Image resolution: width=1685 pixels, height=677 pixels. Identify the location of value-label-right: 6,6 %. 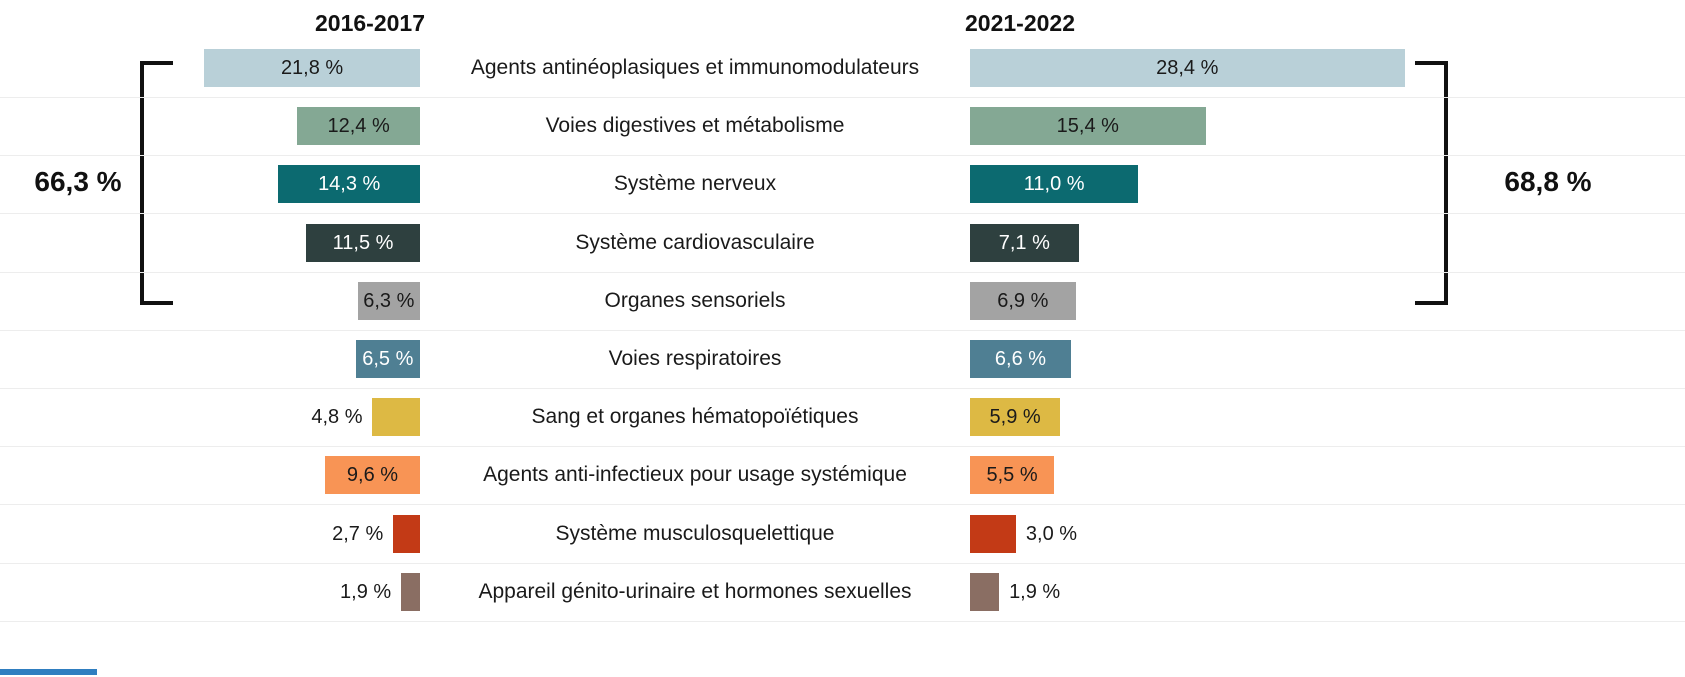
(1020, 359).